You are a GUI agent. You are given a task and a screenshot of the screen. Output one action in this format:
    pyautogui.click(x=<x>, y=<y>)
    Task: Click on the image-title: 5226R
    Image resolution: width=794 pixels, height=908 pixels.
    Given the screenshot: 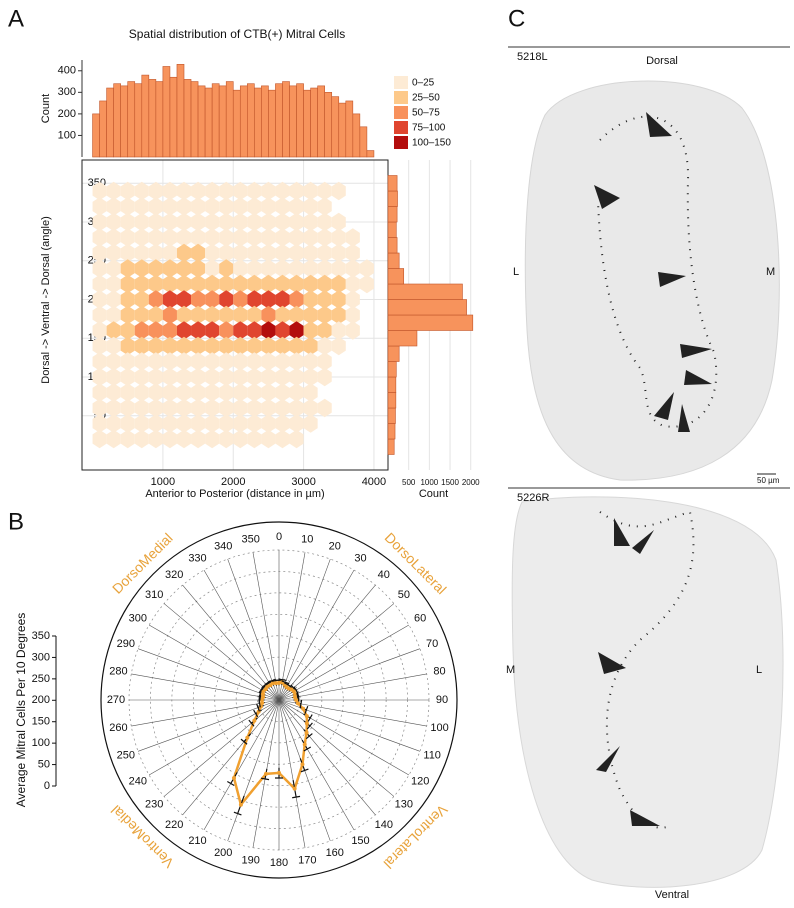 What is the action you would take?
    pyautogui.click(x=533, y=498)
    